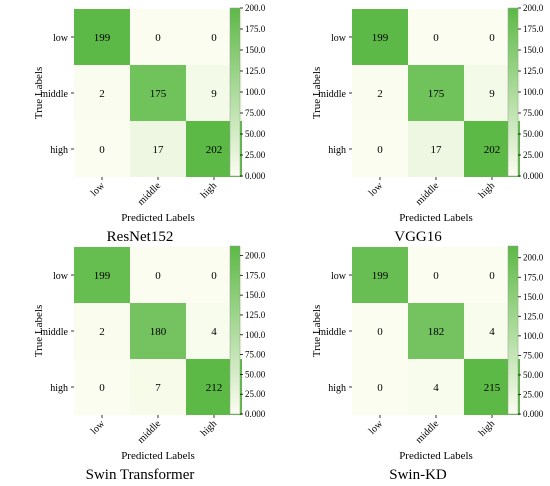 The width and height of the screenshot is (550, 486). I want to click on caption-swin-transformer: Swin Transformer, so click(140, 475).